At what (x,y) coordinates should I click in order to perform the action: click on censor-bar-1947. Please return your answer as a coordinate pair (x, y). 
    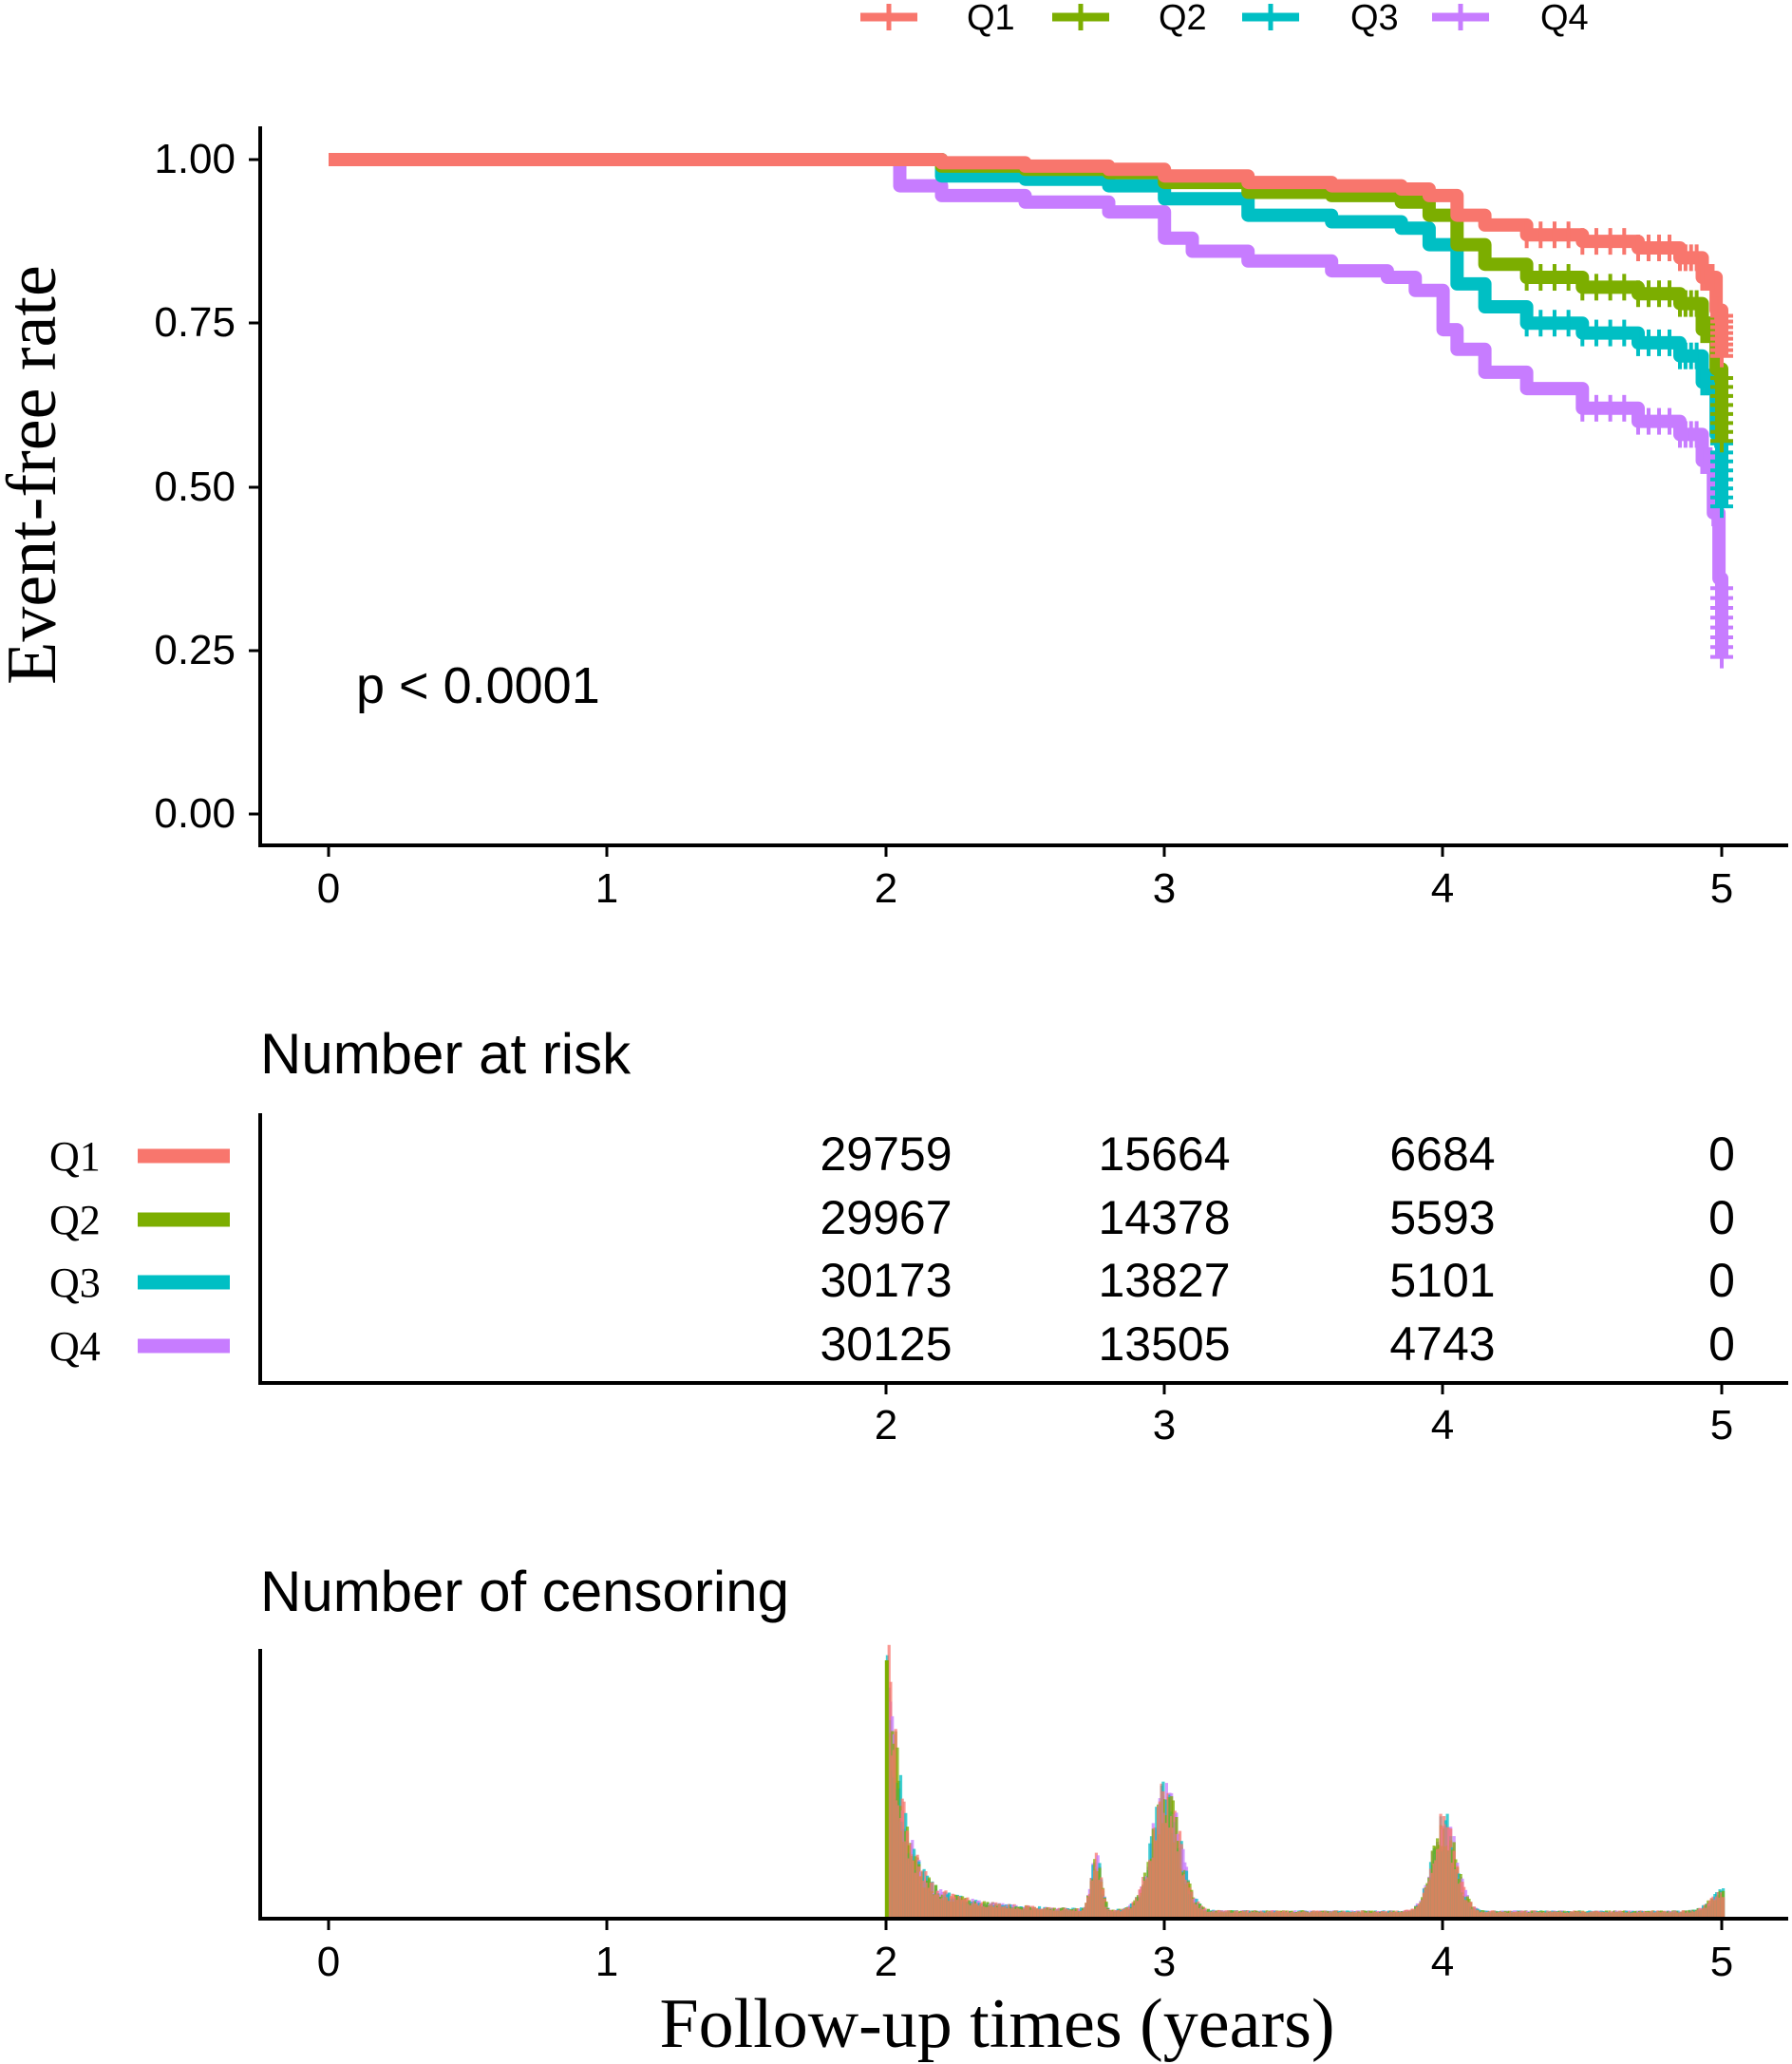
    Looking at the image, I should click on (1700, 1912).